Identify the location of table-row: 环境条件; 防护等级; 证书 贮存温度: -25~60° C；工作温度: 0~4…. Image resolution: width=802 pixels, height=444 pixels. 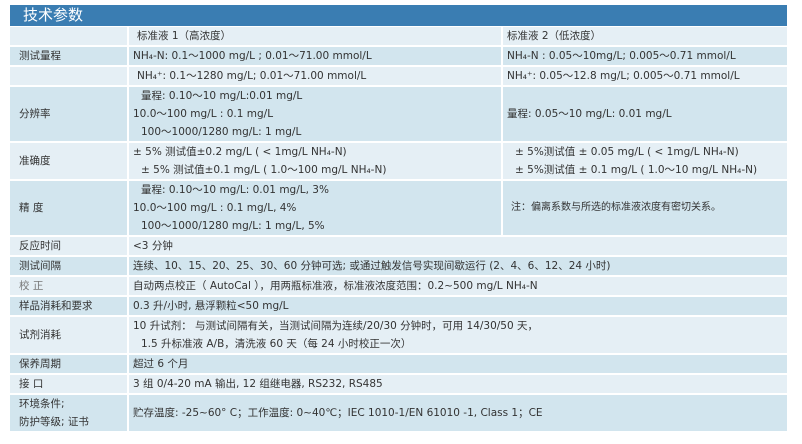
(398, 413).